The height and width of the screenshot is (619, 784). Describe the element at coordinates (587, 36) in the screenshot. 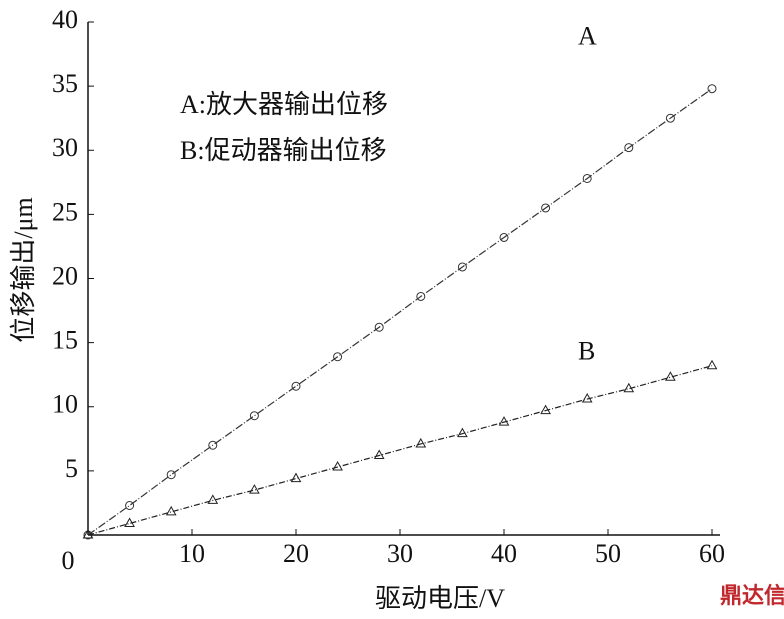

I see `series-label: A` at that location.